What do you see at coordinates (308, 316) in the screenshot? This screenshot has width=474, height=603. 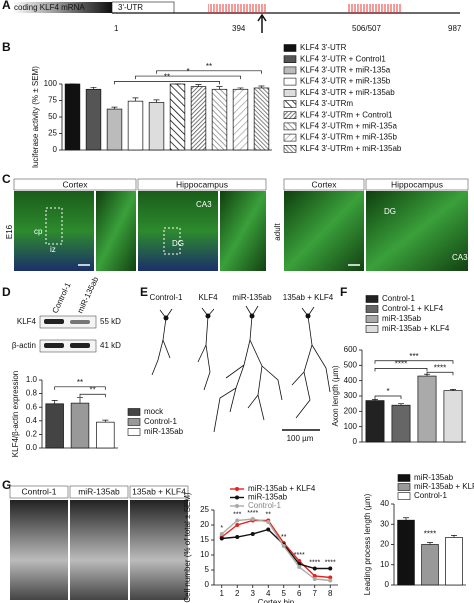 I see `soma` at bounding box center [308, 316].